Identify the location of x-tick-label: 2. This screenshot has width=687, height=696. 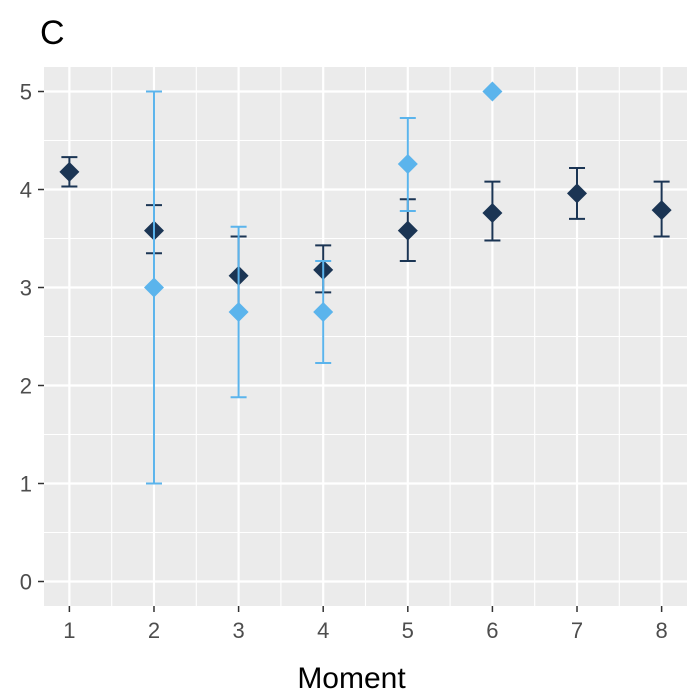
(154, 630).